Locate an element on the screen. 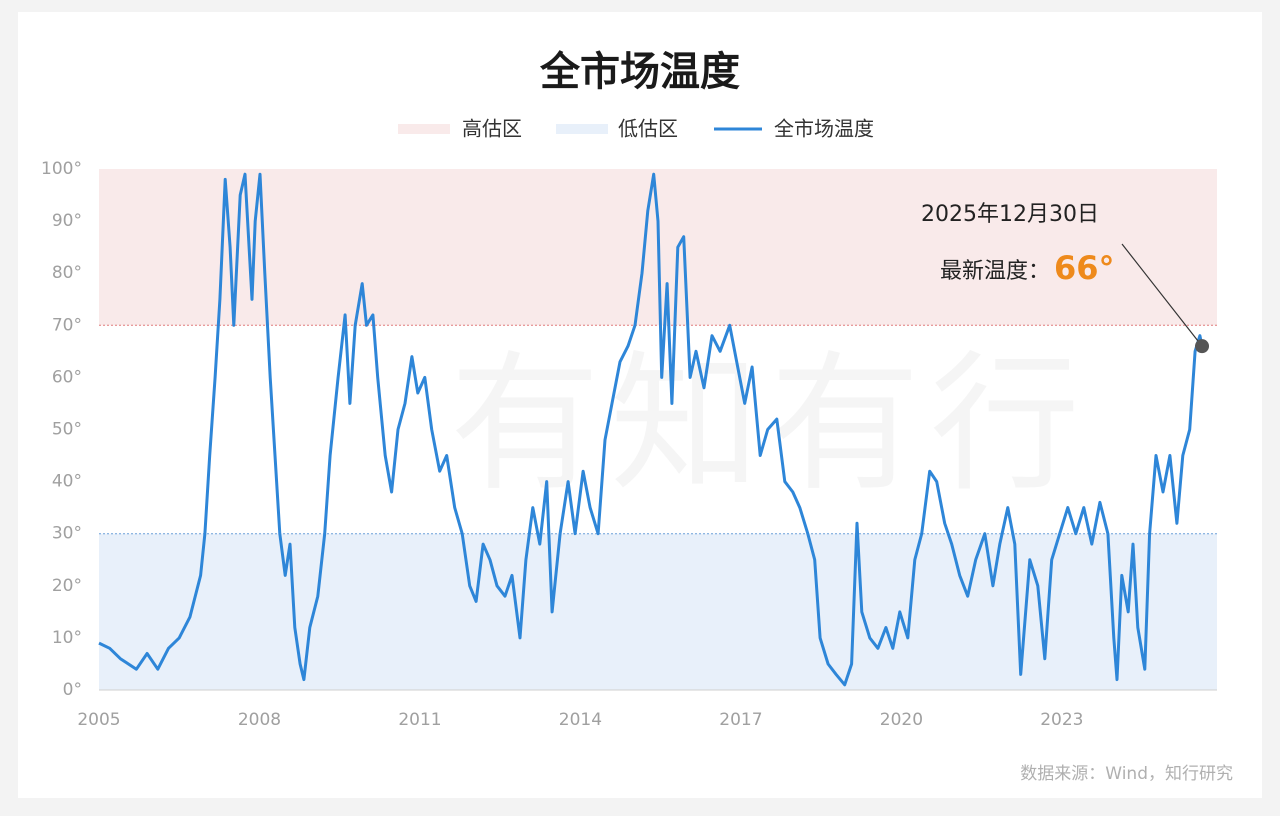 This screenshot has height=816, width=1280. y-tick-label: 70° is located at coordinates (67, 325).